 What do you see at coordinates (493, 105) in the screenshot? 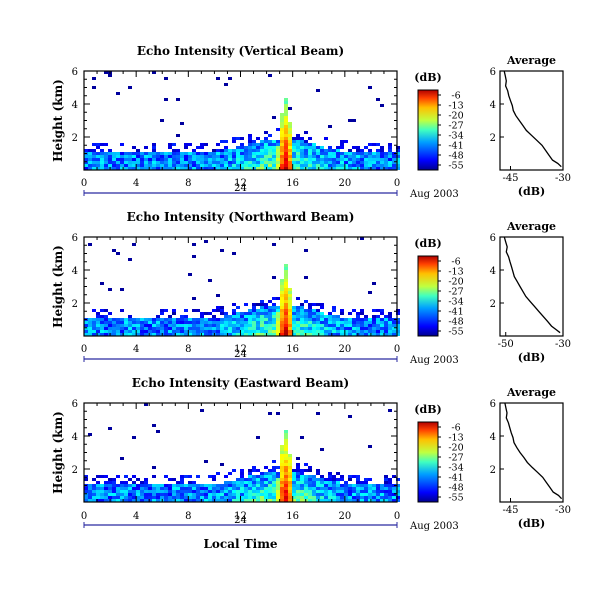
I see `average-y-tick-label: 4` at bounding box center [493, 105].